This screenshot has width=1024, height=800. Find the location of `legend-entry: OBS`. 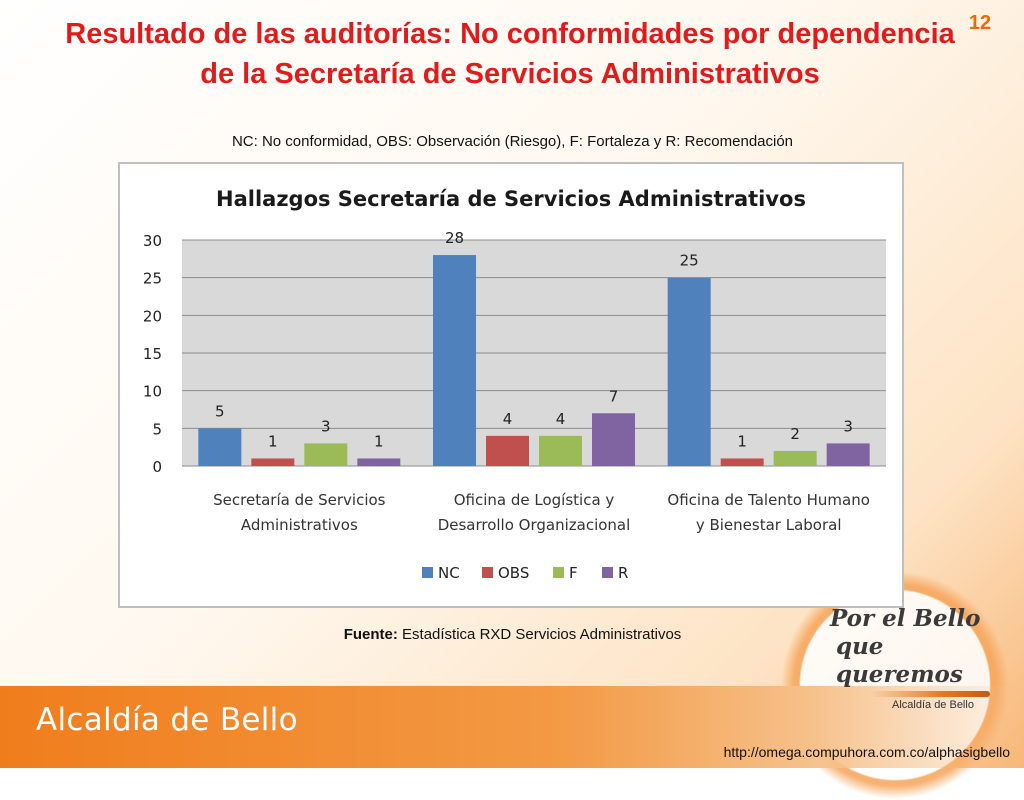

legend-entry: OBS is located at coordinates (513, 573).